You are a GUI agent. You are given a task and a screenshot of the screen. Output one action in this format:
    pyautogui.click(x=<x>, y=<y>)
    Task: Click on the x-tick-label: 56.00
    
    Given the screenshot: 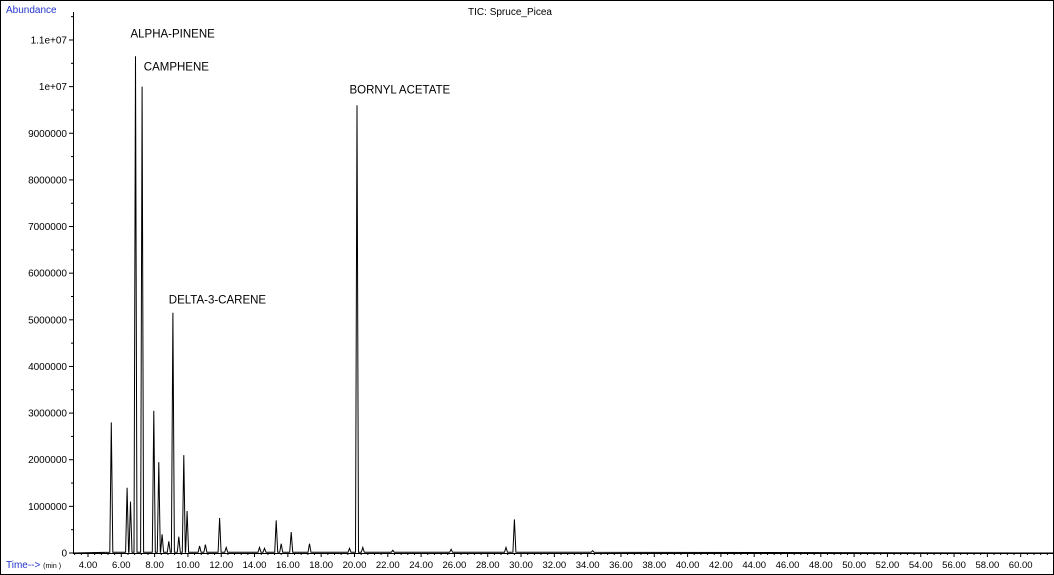 What is the action you would take?
    pyautogui.click(x=954, y=565)
    